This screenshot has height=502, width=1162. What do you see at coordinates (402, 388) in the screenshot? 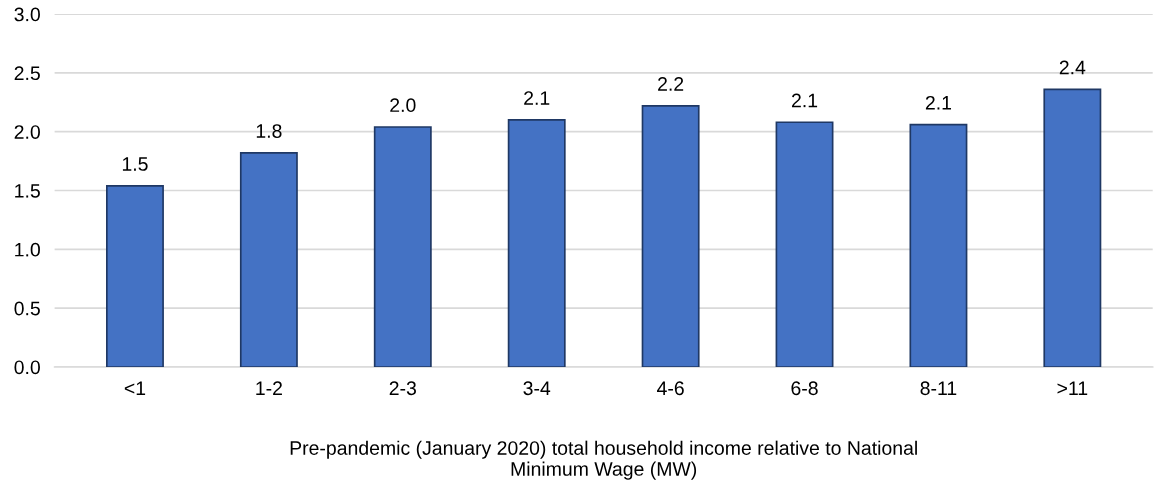
I see `x-tick-label: 2-3` at bounding box center [402, 388].